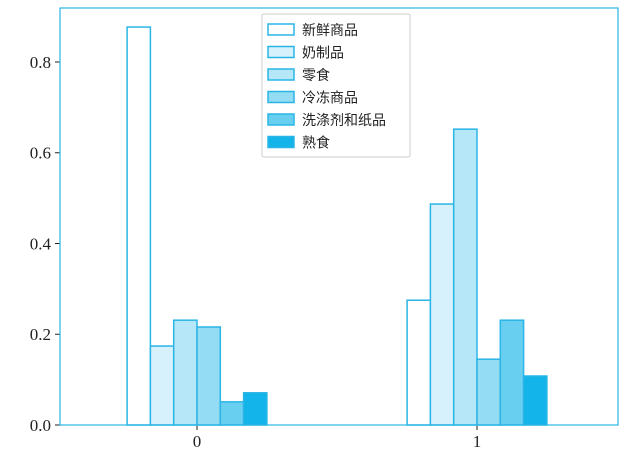 The image size is (631, 460). What do you see at coordinates (330, 98) in the screenshot?
I see `legend-label: 冷冻商品` at bounding box center [330, 98].